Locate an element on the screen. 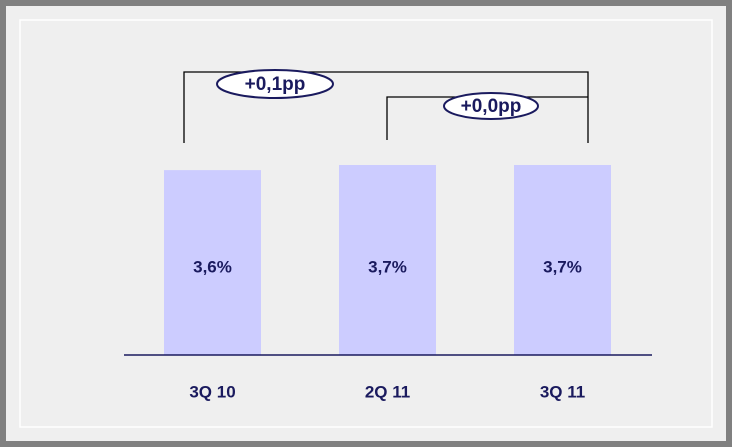 This screenshot has height=447, width=732. x-tick-label: 3Q 11 is located at coordinates (562, 391).